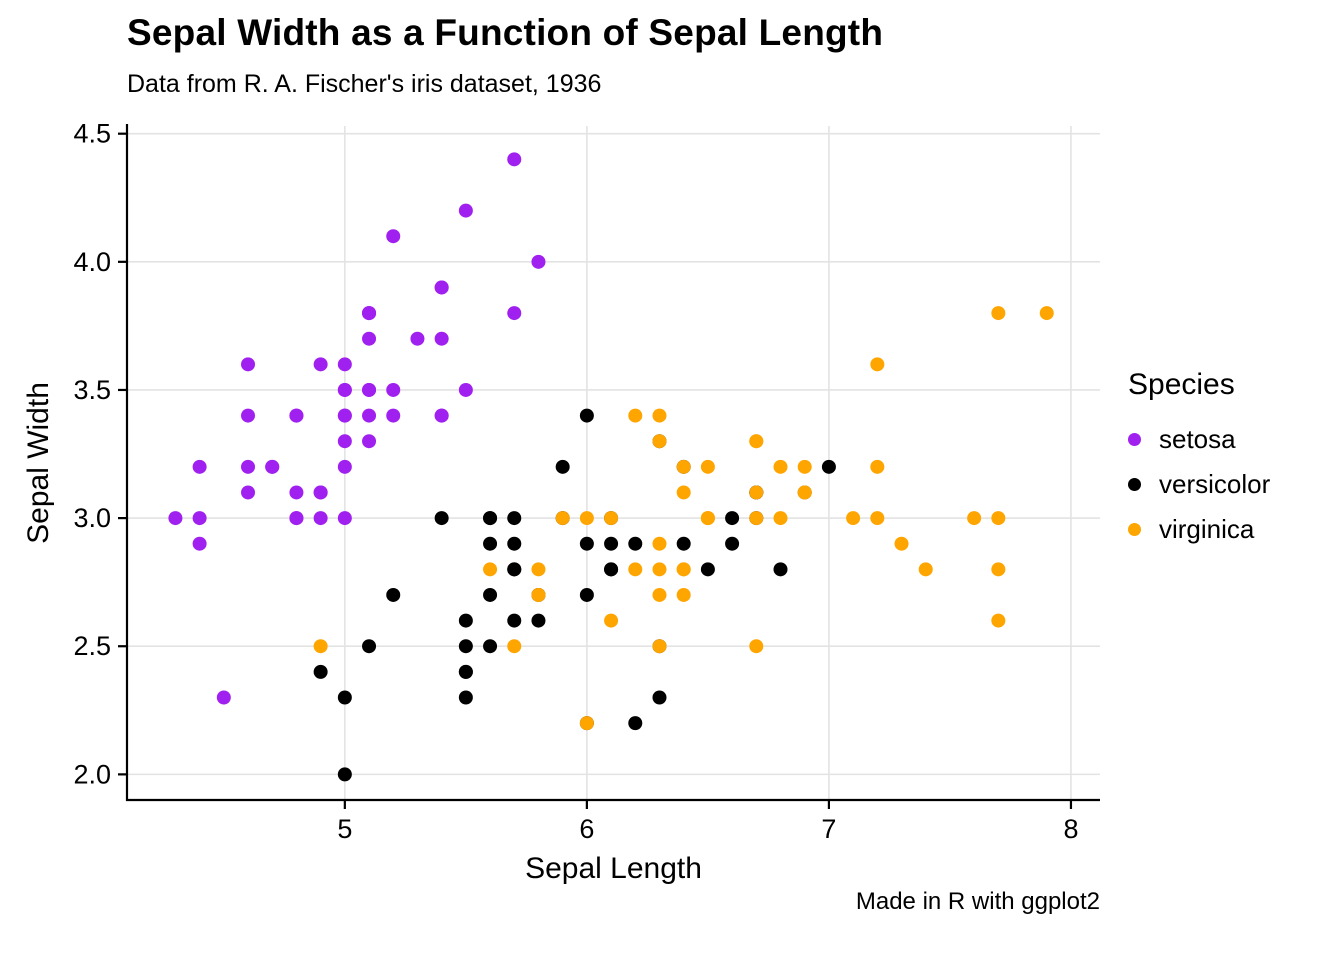 The image size is (1344, 960). What do you see at coordinates (92, 774) in the screenshot?
I see `y-tick-label: 2.0` at bounding box center [92, 774].